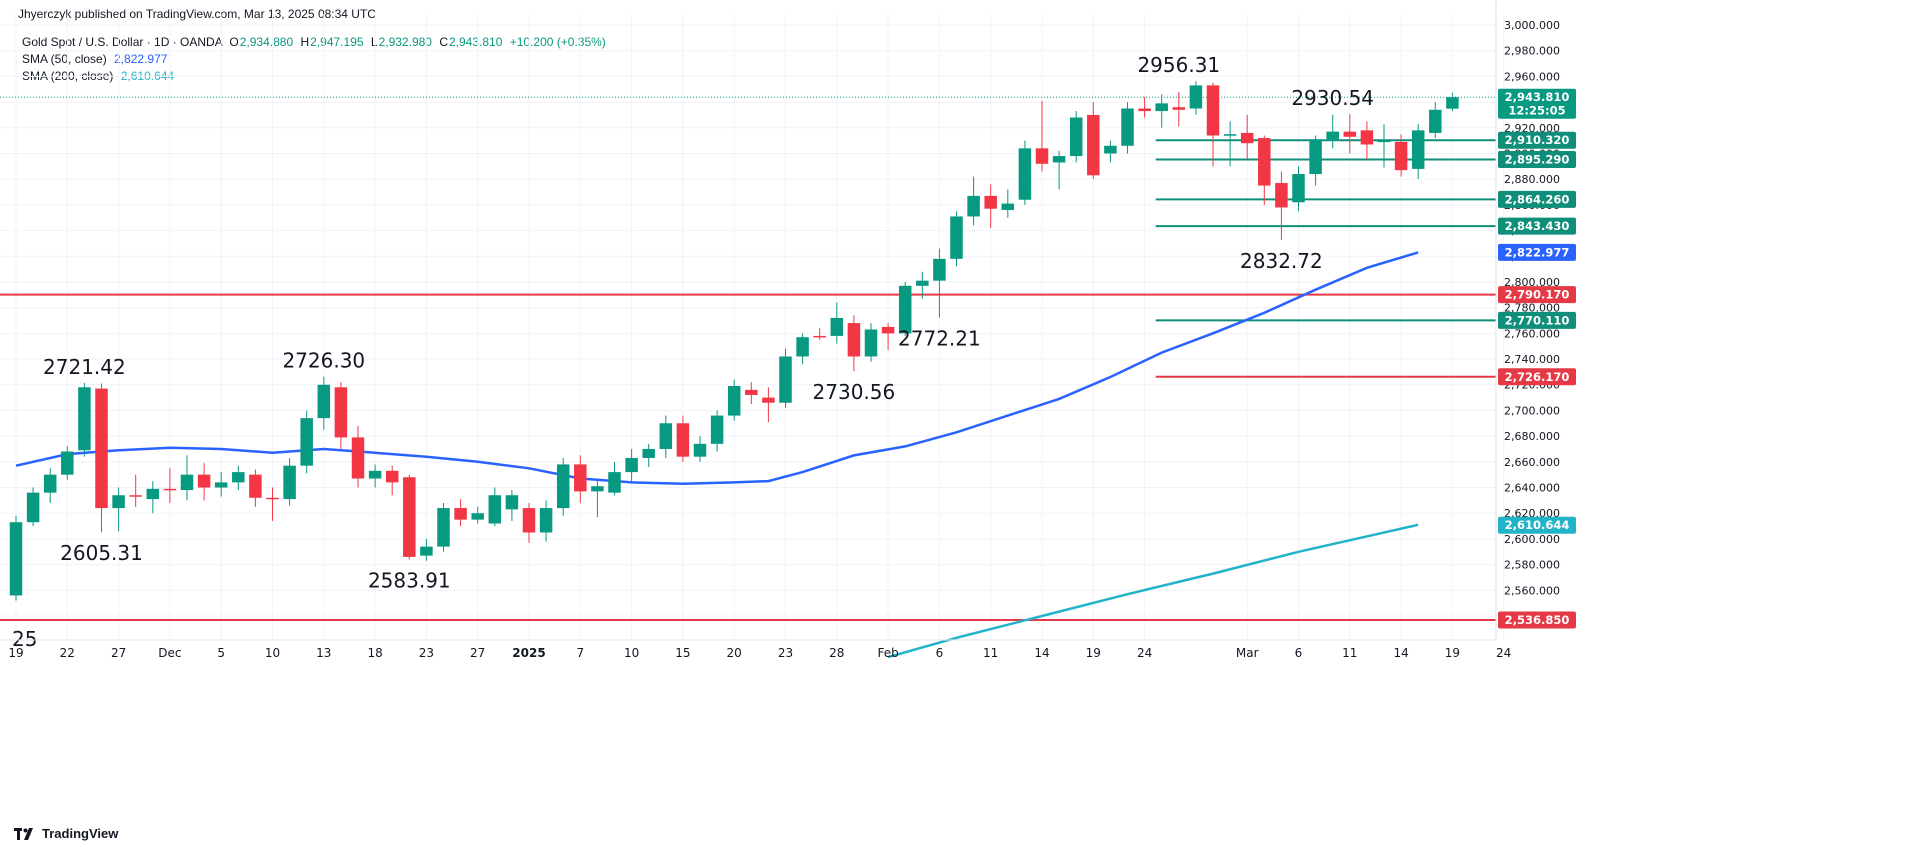 This screenshot has width=1919, height=851. I want to click on ohlc-close-label: C, so click(443, 42).